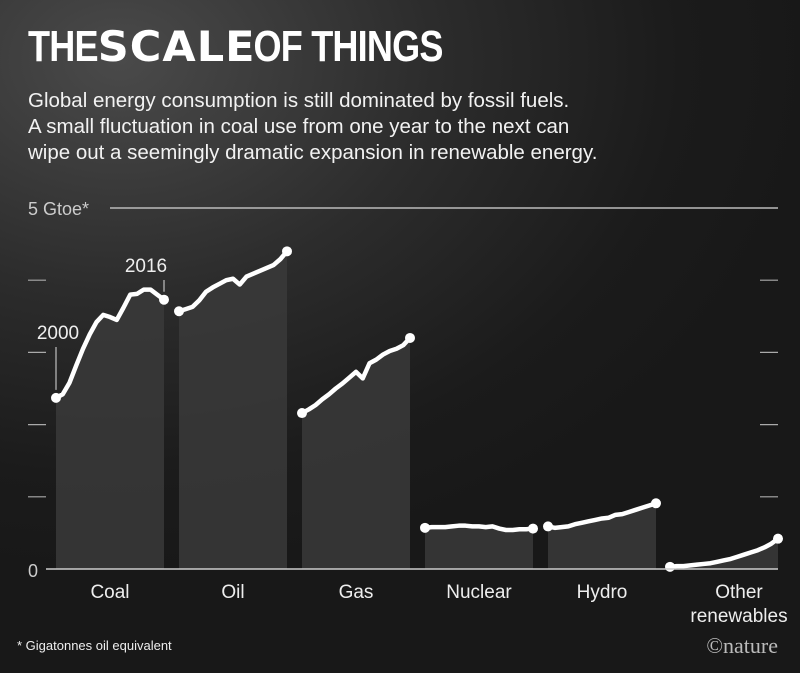 The height and width of the screenshot is (673, 800). I want to click on category-label: renewables, so click(738, 616).